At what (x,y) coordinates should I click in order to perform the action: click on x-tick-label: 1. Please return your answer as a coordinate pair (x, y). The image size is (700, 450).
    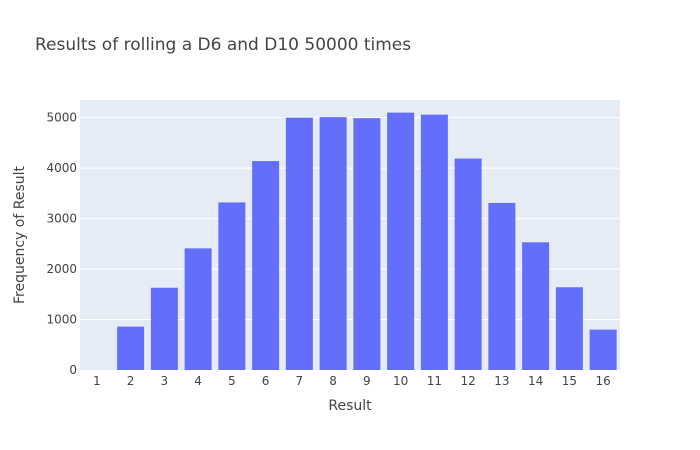
    Looking at the image, I should click on (97, 381).